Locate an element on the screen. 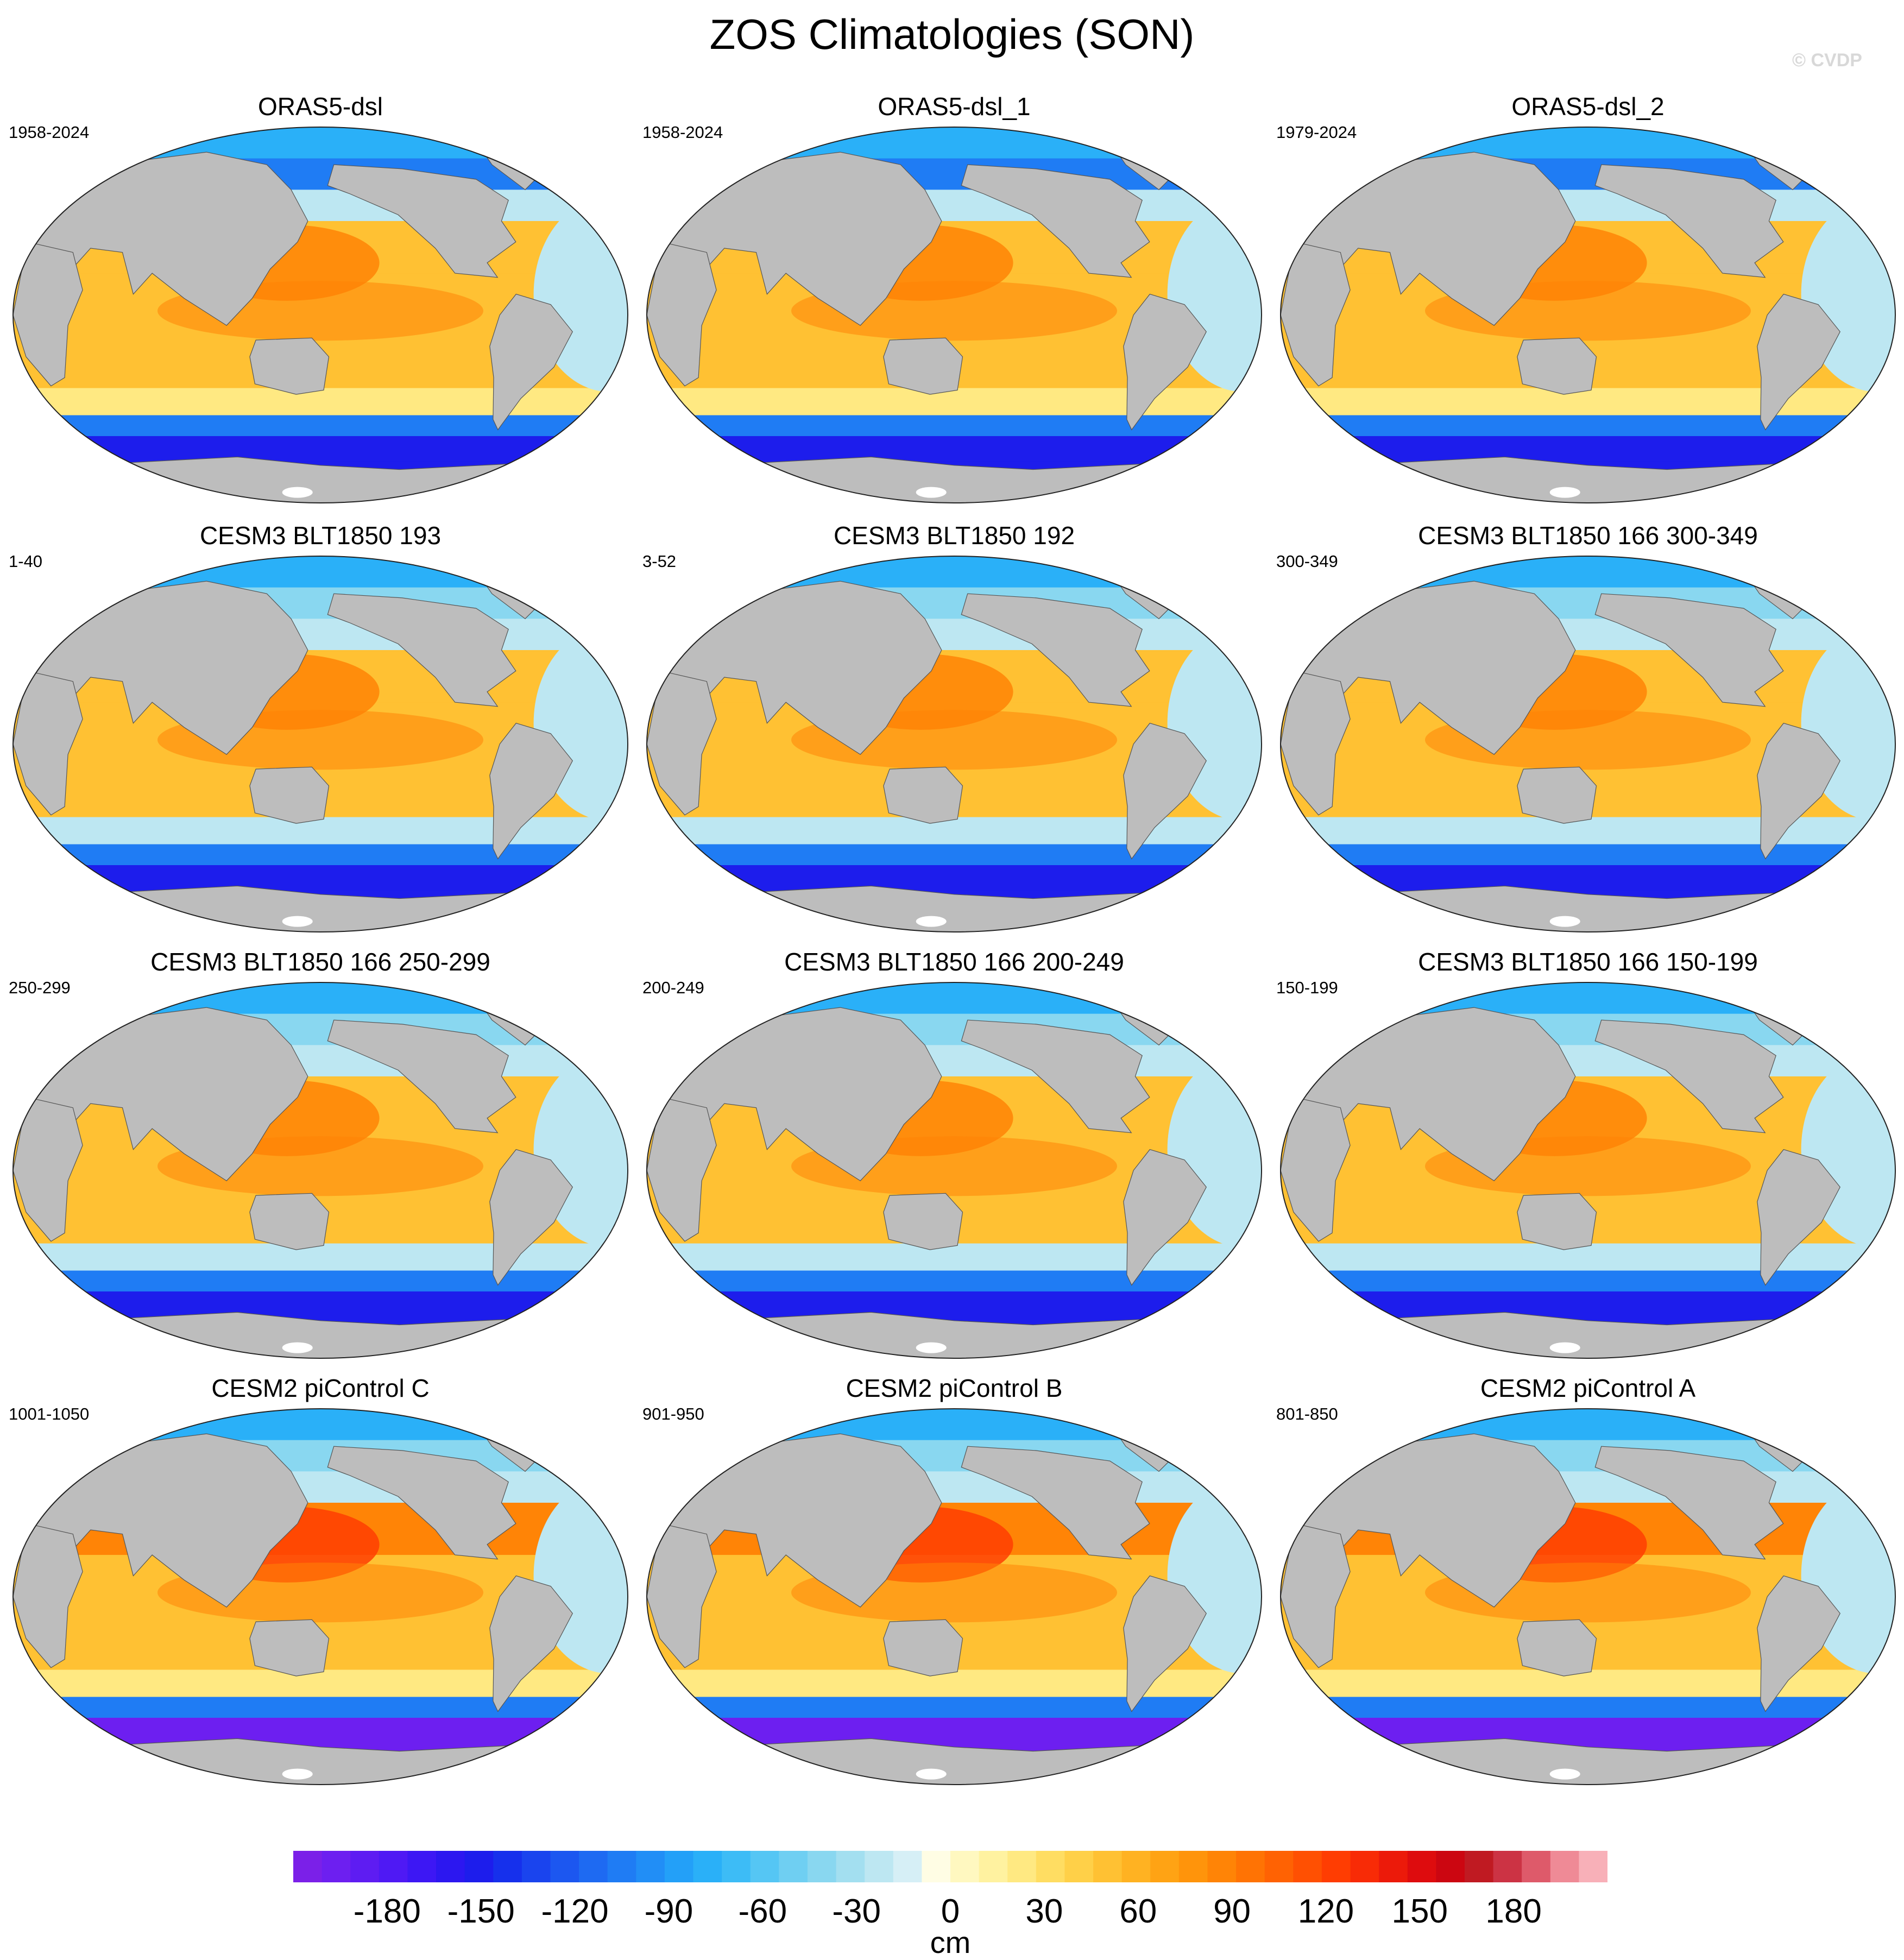 This screenshot has width=1904, height=1960. map-panel: CESM3 BLT1850 166 300-349 300-349 is located at coordinates (1588, 735).